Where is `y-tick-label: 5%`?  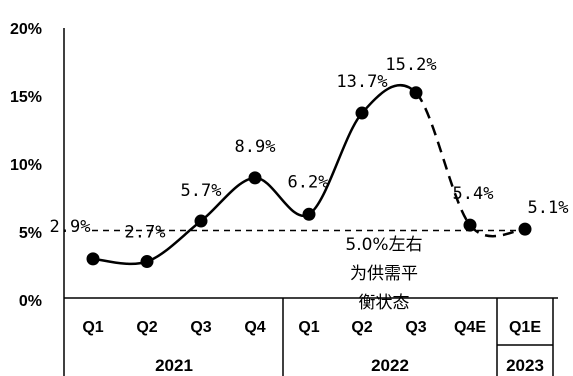 y-tick-label: 5% is located at coordinates (30, 233).